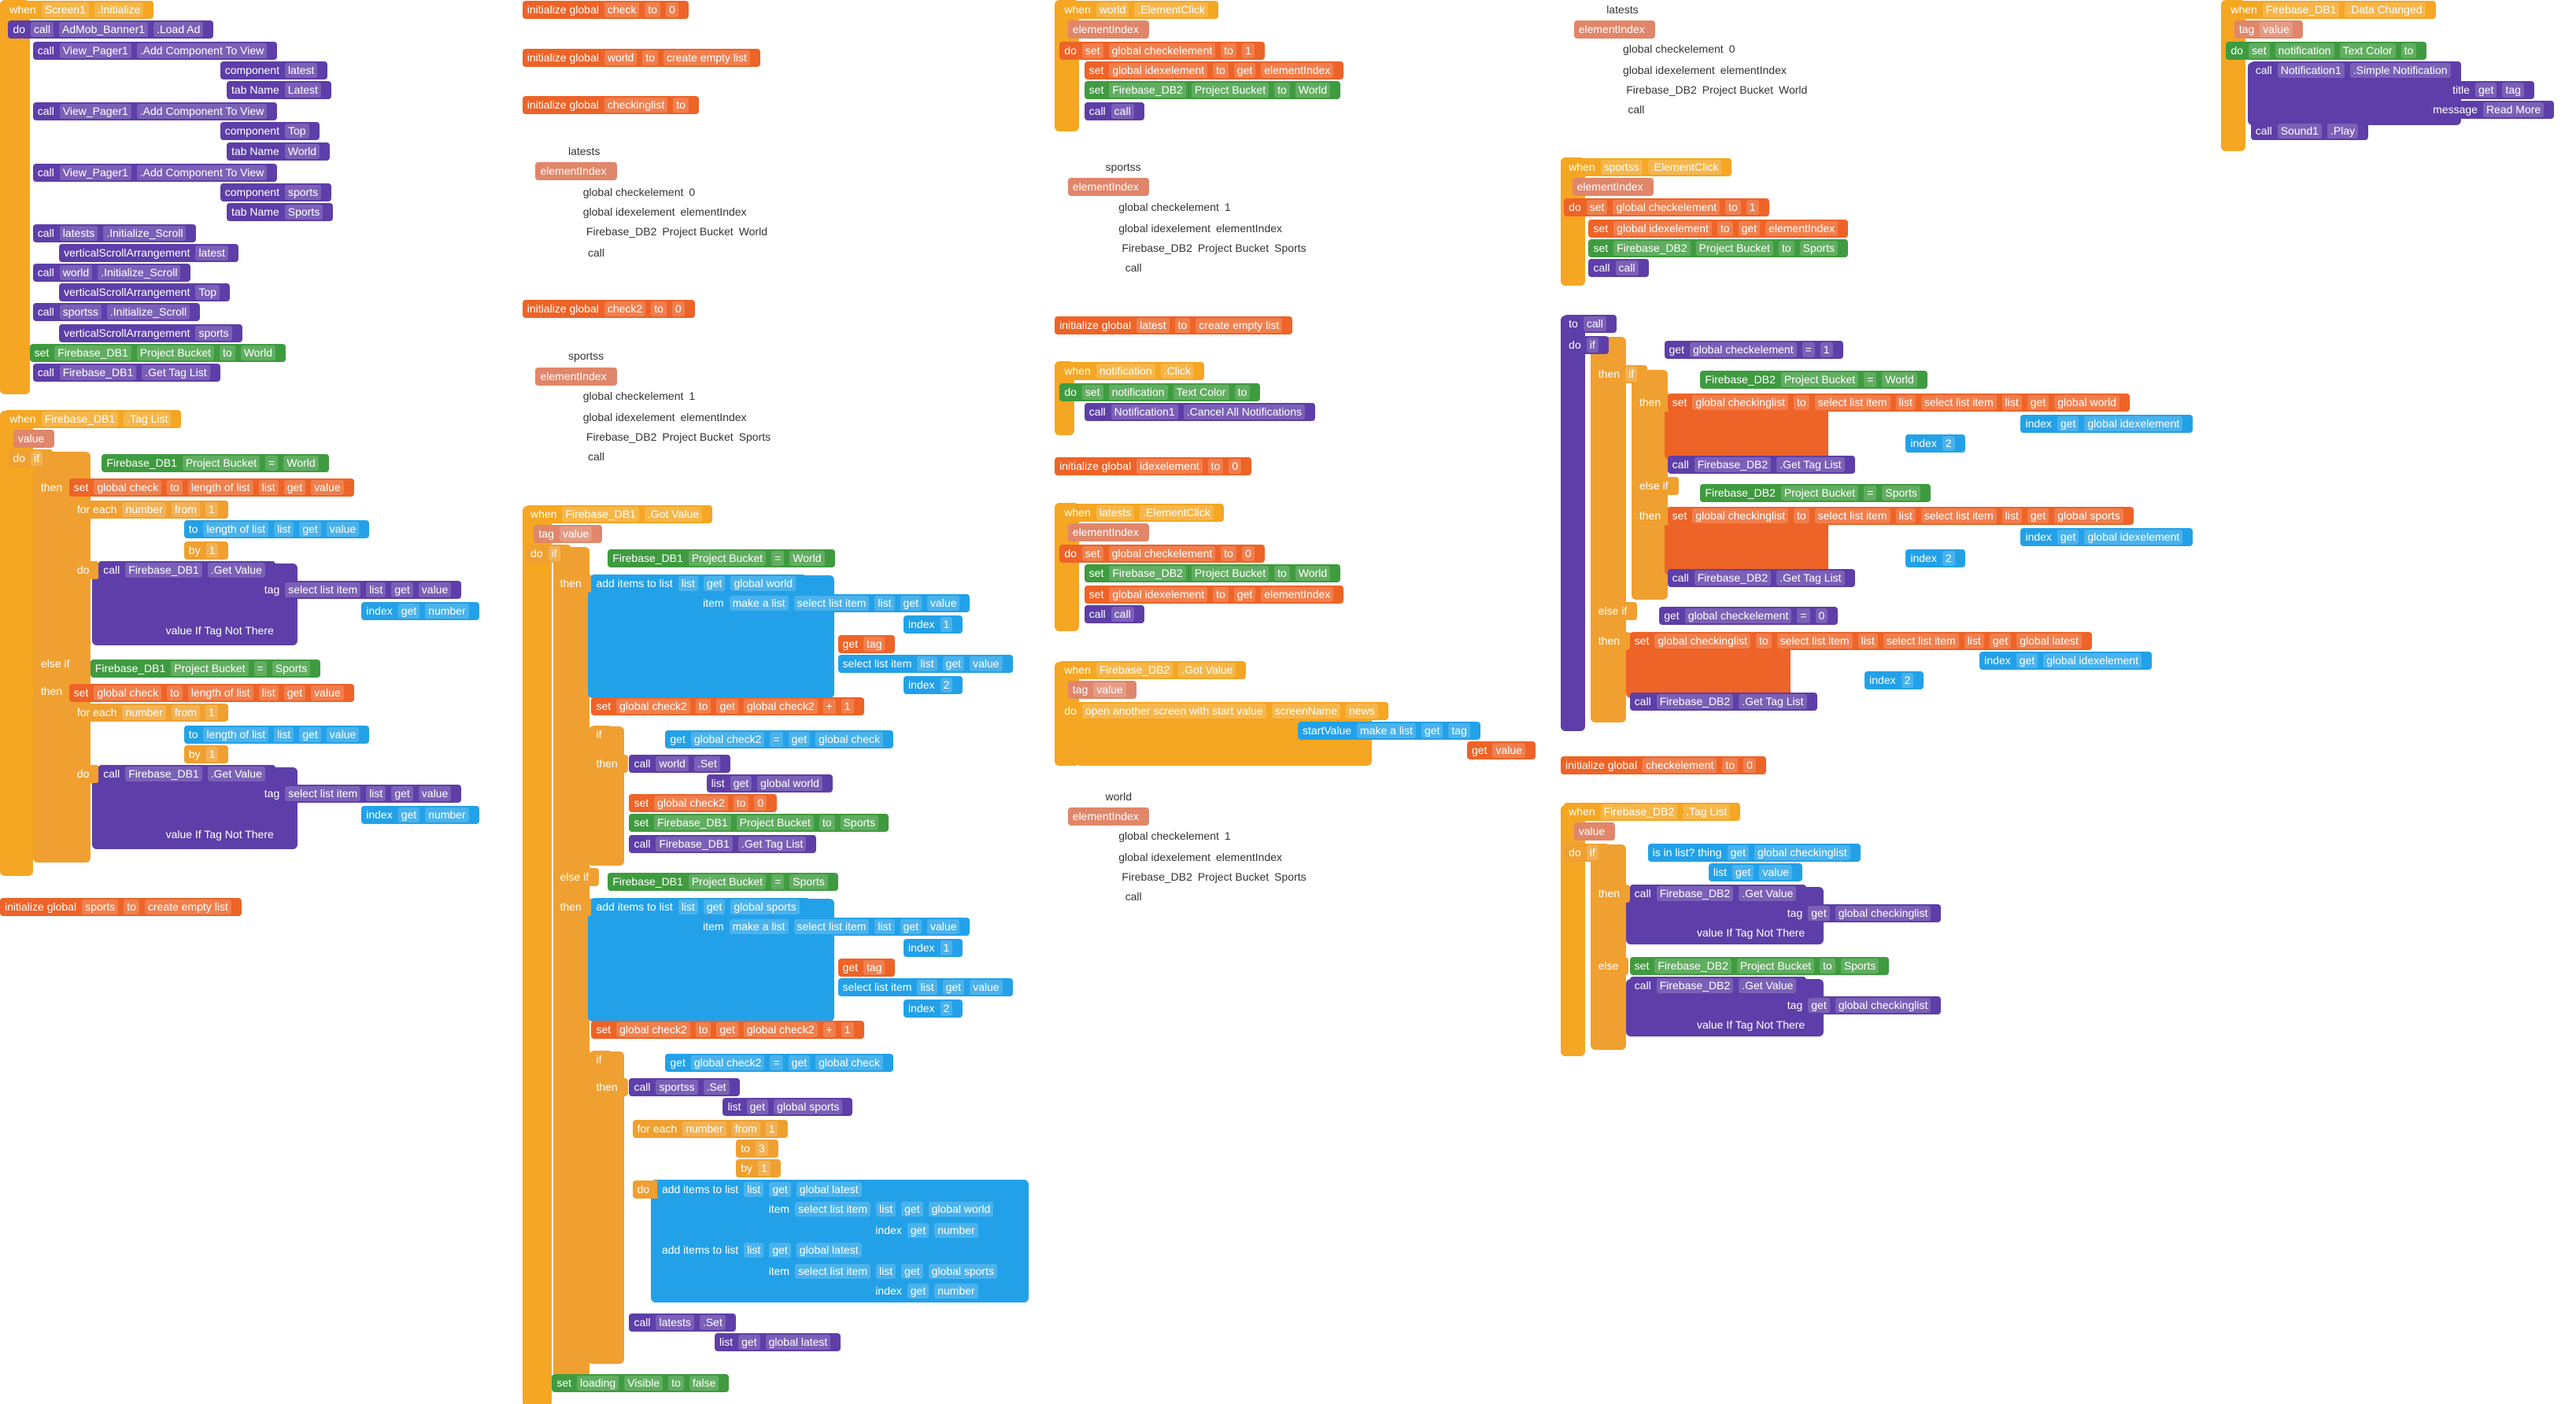 This screenshot has height=1404, width=2576. Describe the element at coordinates (222, 834) in the screenshot. I see `block-row: value If Tag Not There` at that location.